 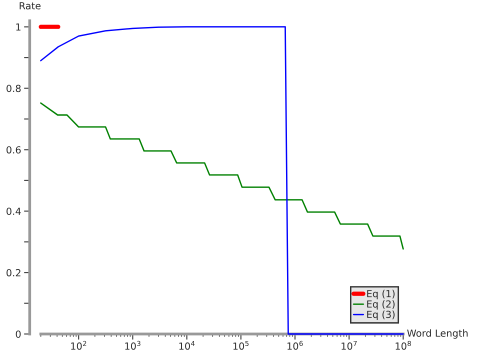 What do you see at coordinates (18, 27) in the screenshot?
I see `y-tick-label: 1` at bounding box center [18, 27].